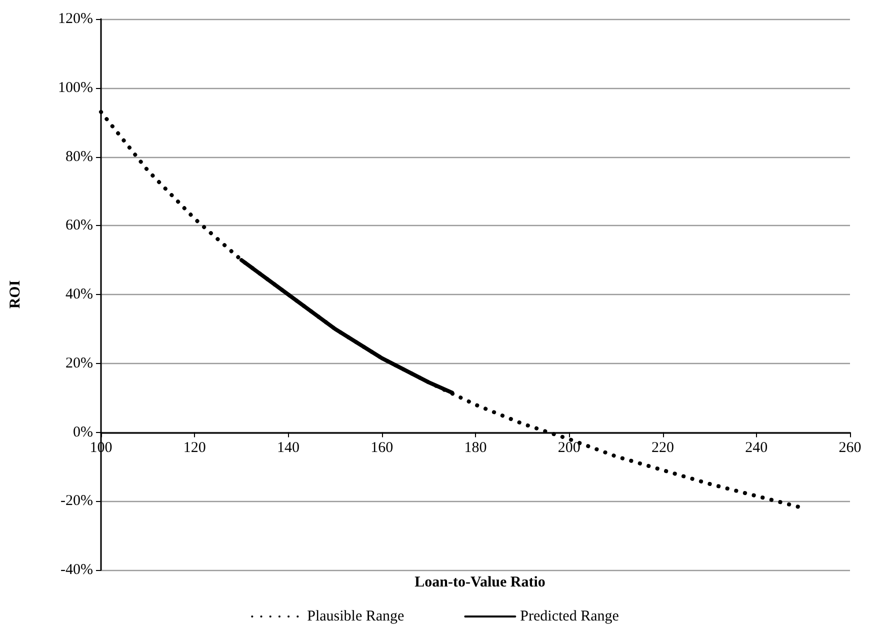 The width and height of the screenshot is (870, 635). Describe the element at coordinates (79, 156) in the screenshot. I see `y-tick-label: 80%` at that location.